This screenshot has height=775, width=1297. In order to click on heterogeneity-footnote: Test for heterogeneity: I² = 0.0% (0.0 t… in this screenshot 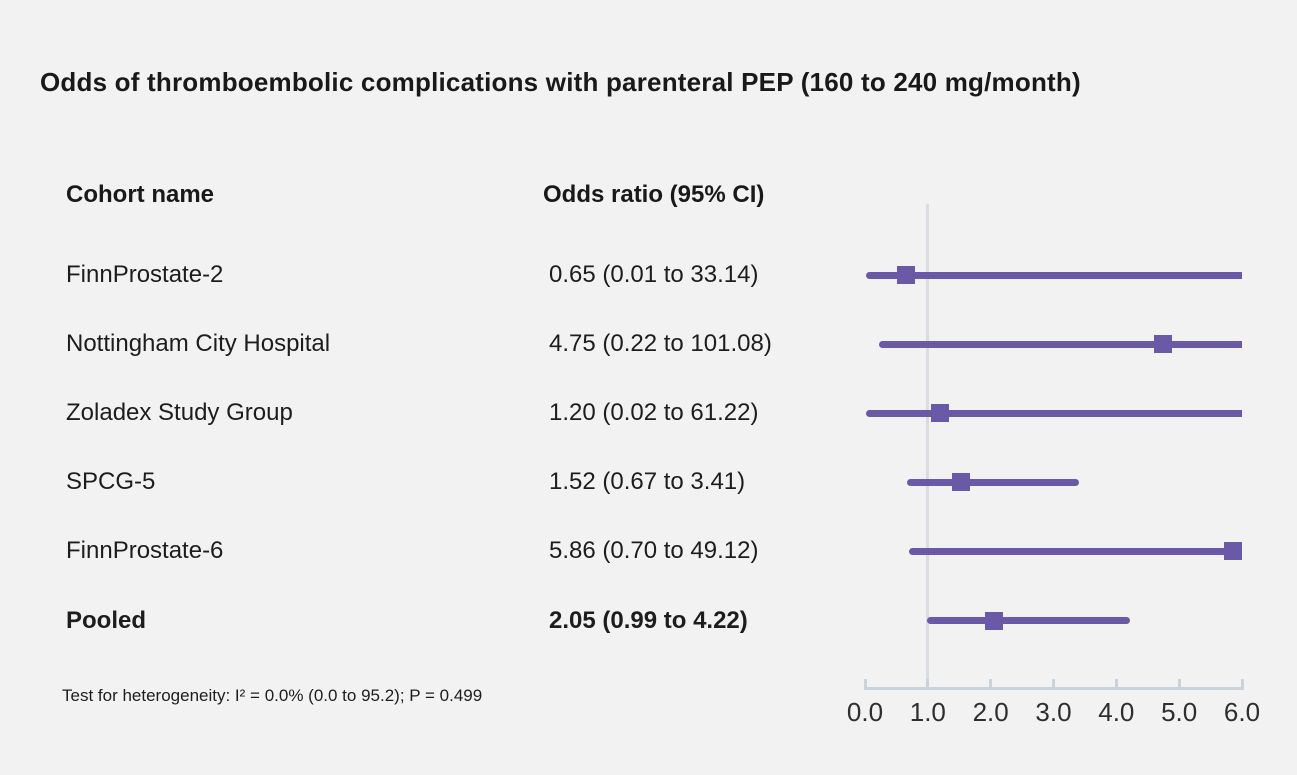, I will do `click(272, 695)`.